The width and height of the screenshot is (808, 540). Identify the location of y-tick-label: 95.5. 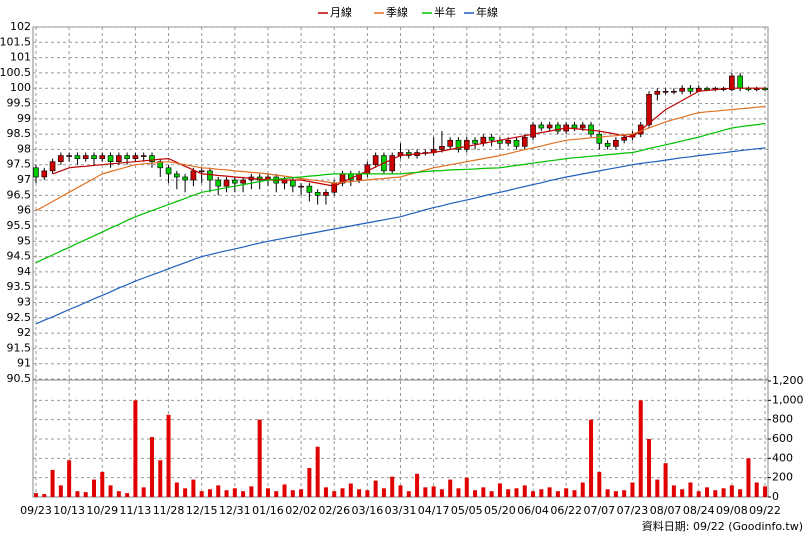
(19, 225).